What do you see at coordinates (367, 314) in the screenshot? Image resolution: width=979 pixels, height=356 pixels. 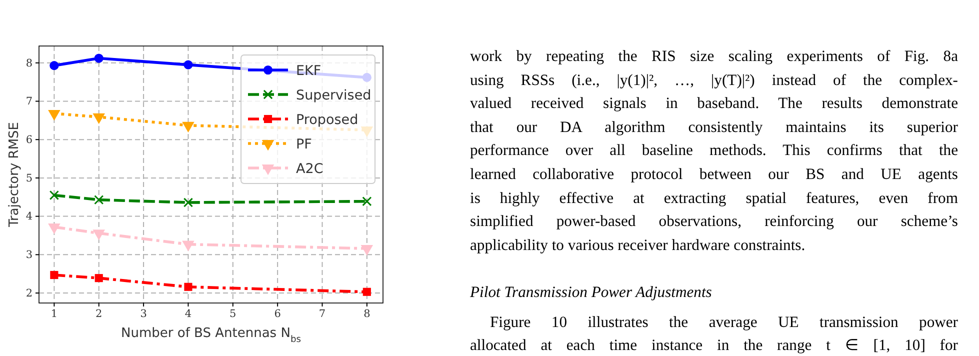 I see `x-tick-label: 8` at bounding box center [367, 314].